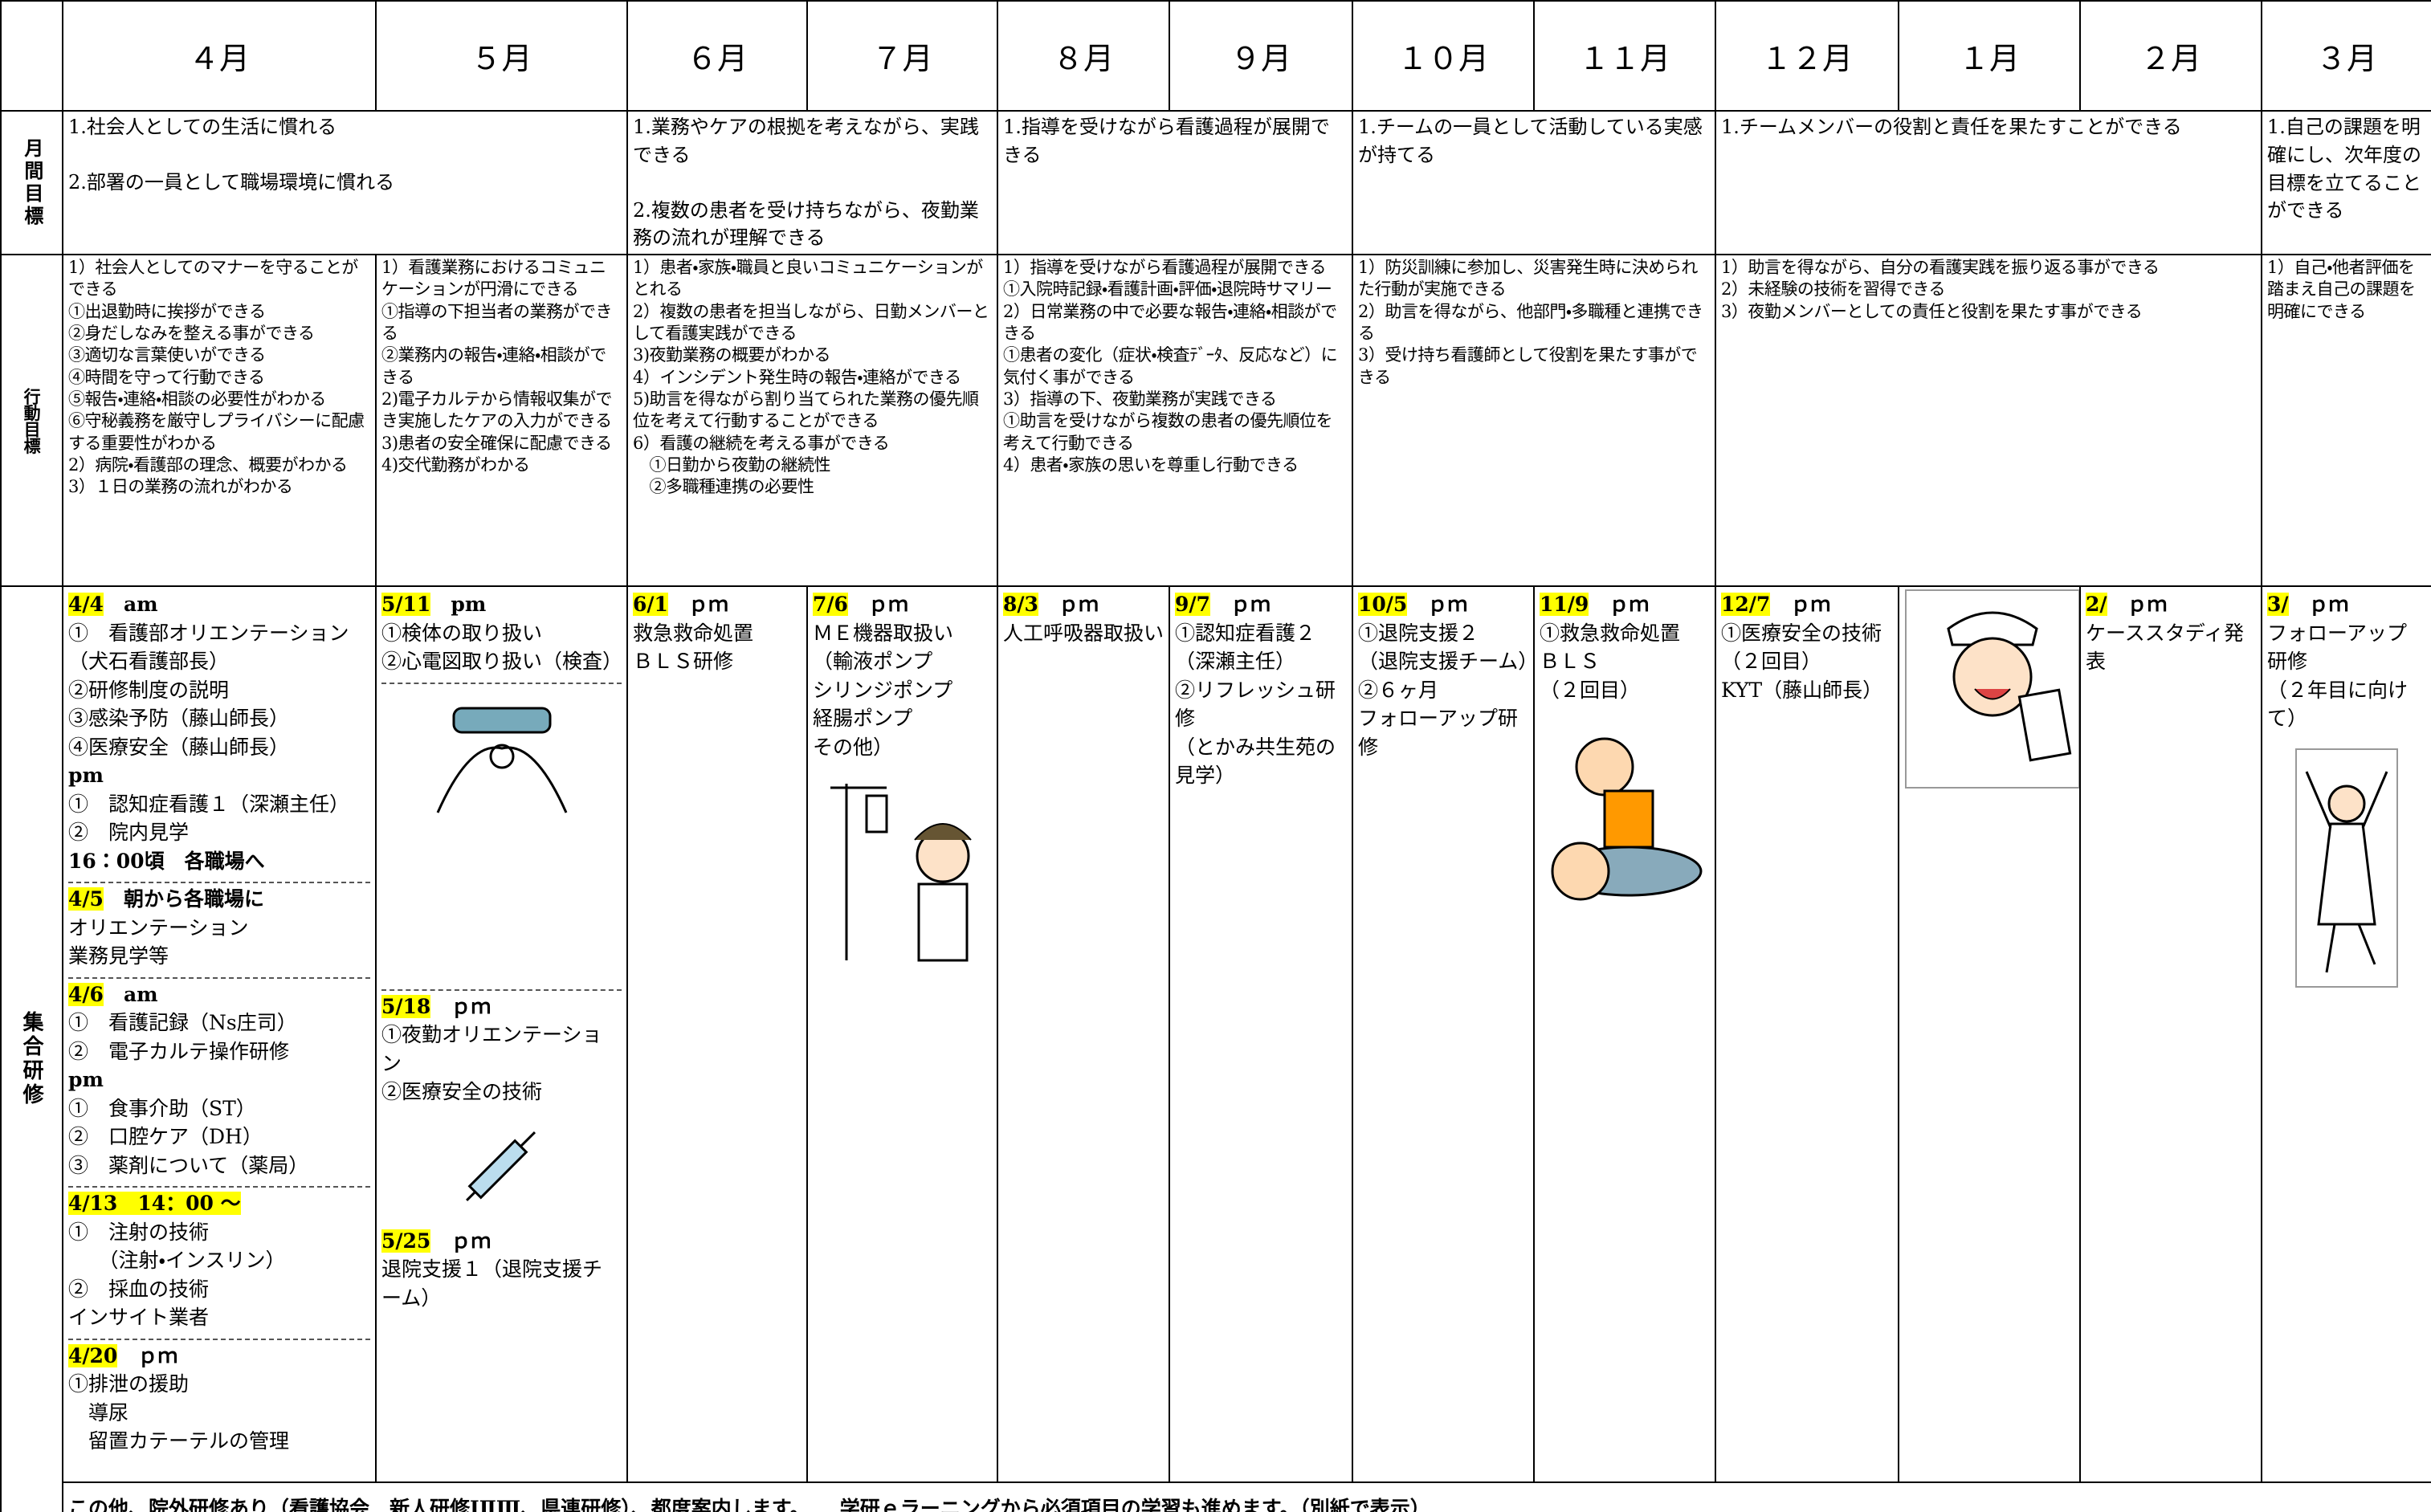 The height and width of the screenshot is (1512, 2431). Describe the element at coordinates (2344, 169) in the screenshot. I see `goals-text: 1.自己の課題を明確にし、次年度の目標を立てることができる` at that location.